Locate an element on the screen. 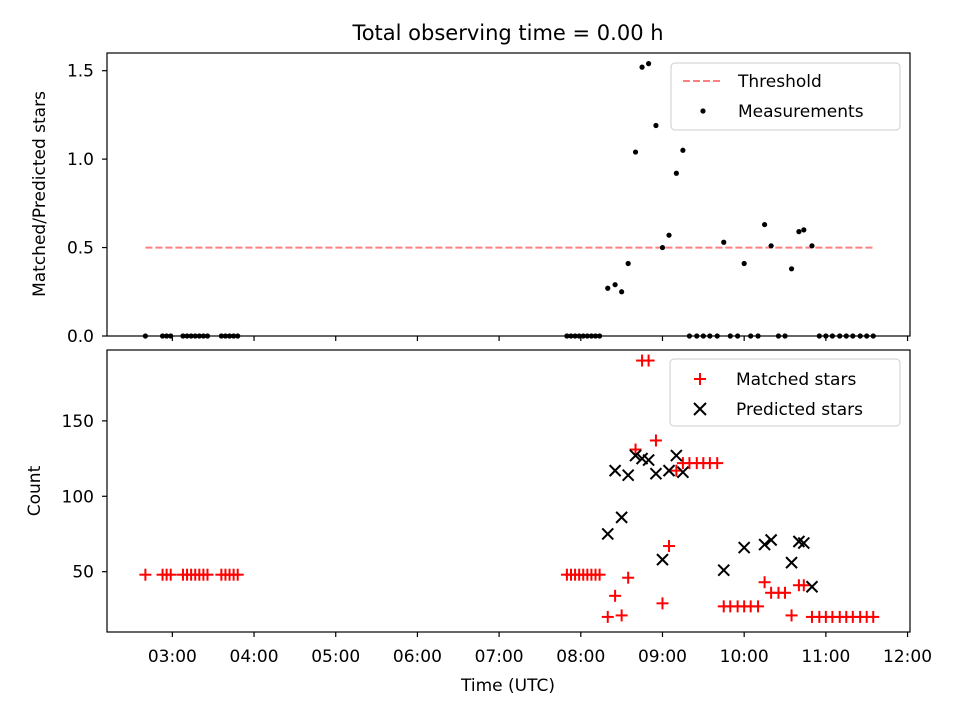 Image resolution: width=960 pixels, height=720 pixels. x-tick-label: 08:00 is located at coordinates (580, 657).